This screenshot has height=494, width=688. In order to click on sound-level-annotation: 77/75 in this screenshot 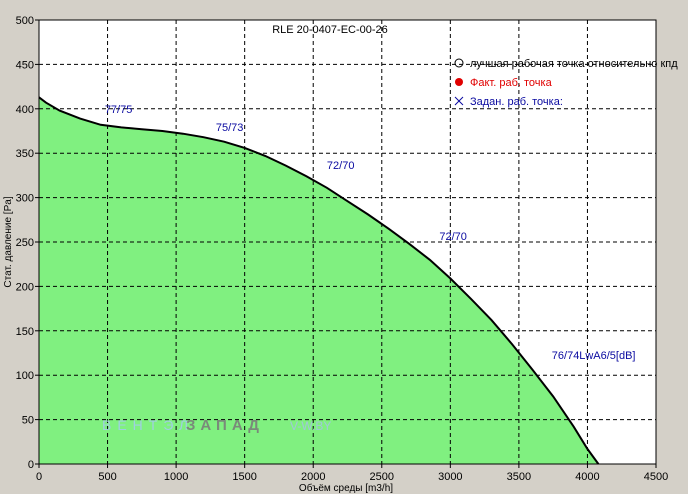, I will do `click(119, 110)`.